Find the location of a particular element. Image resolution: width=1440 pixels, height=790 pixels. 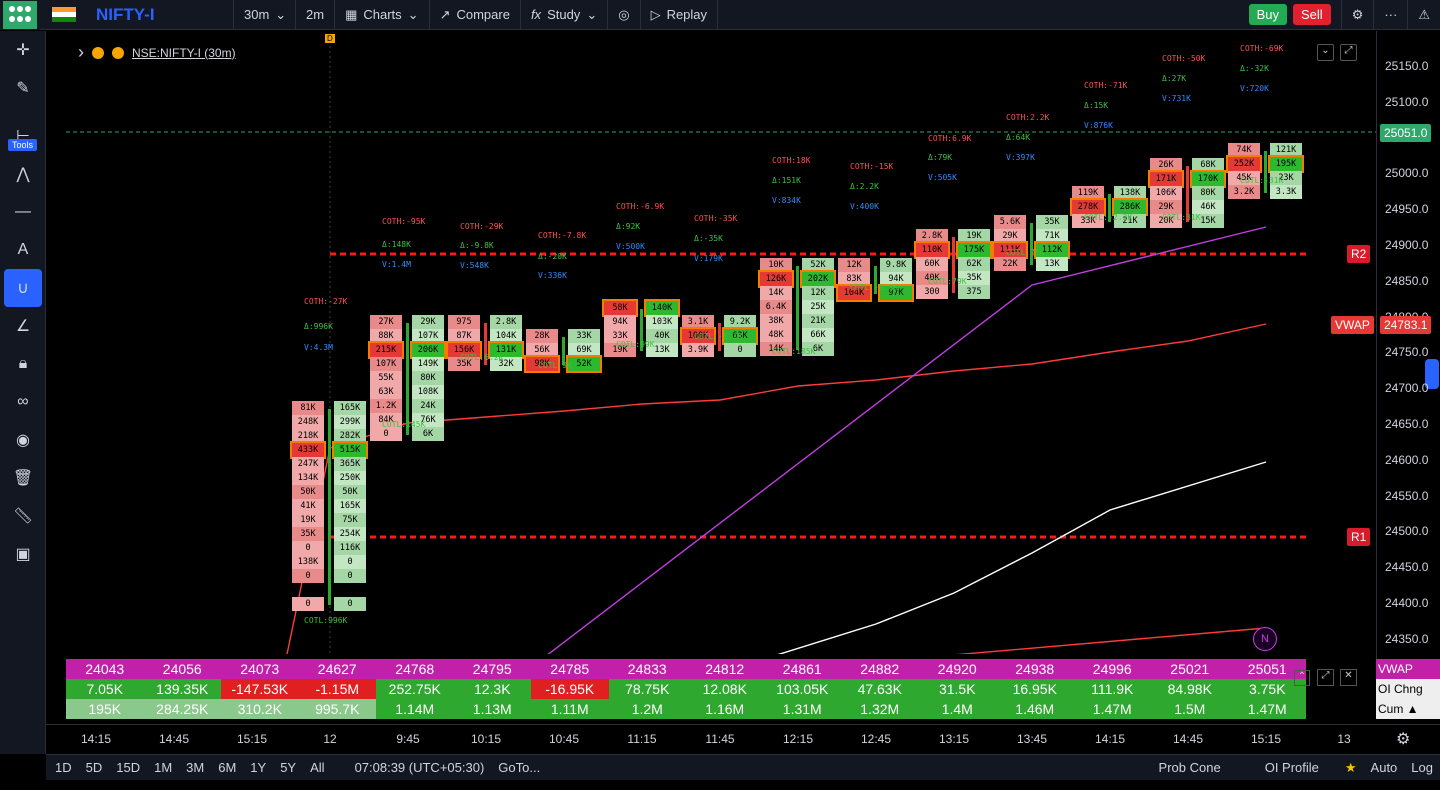

bid-cell: 87K is located at coordinates (464, 336).